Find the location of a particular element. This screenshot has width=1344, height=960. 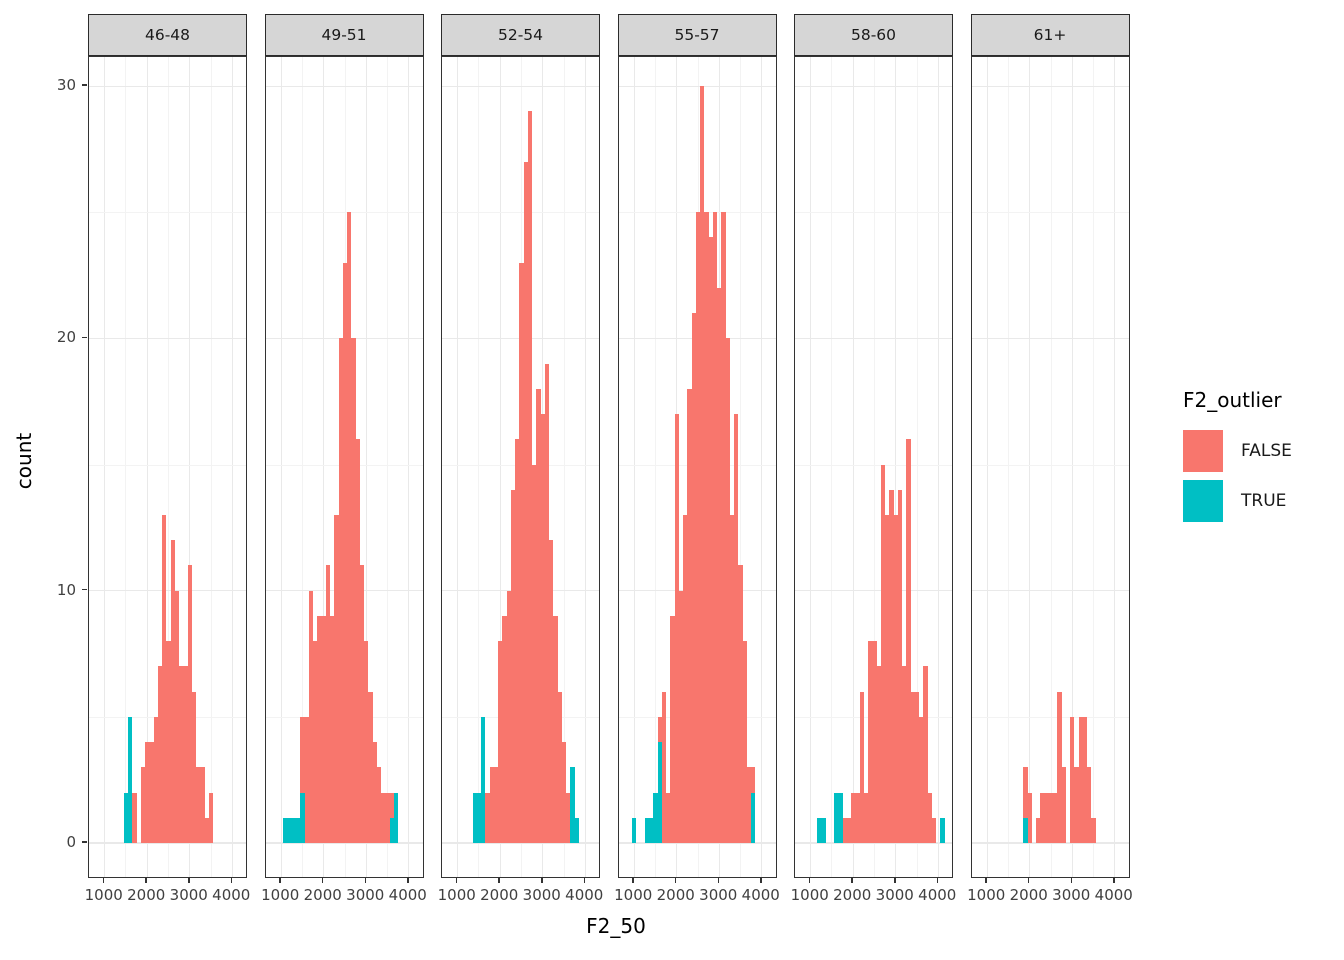

facet-strip: 58-60 is located at coordinates (873, 35).